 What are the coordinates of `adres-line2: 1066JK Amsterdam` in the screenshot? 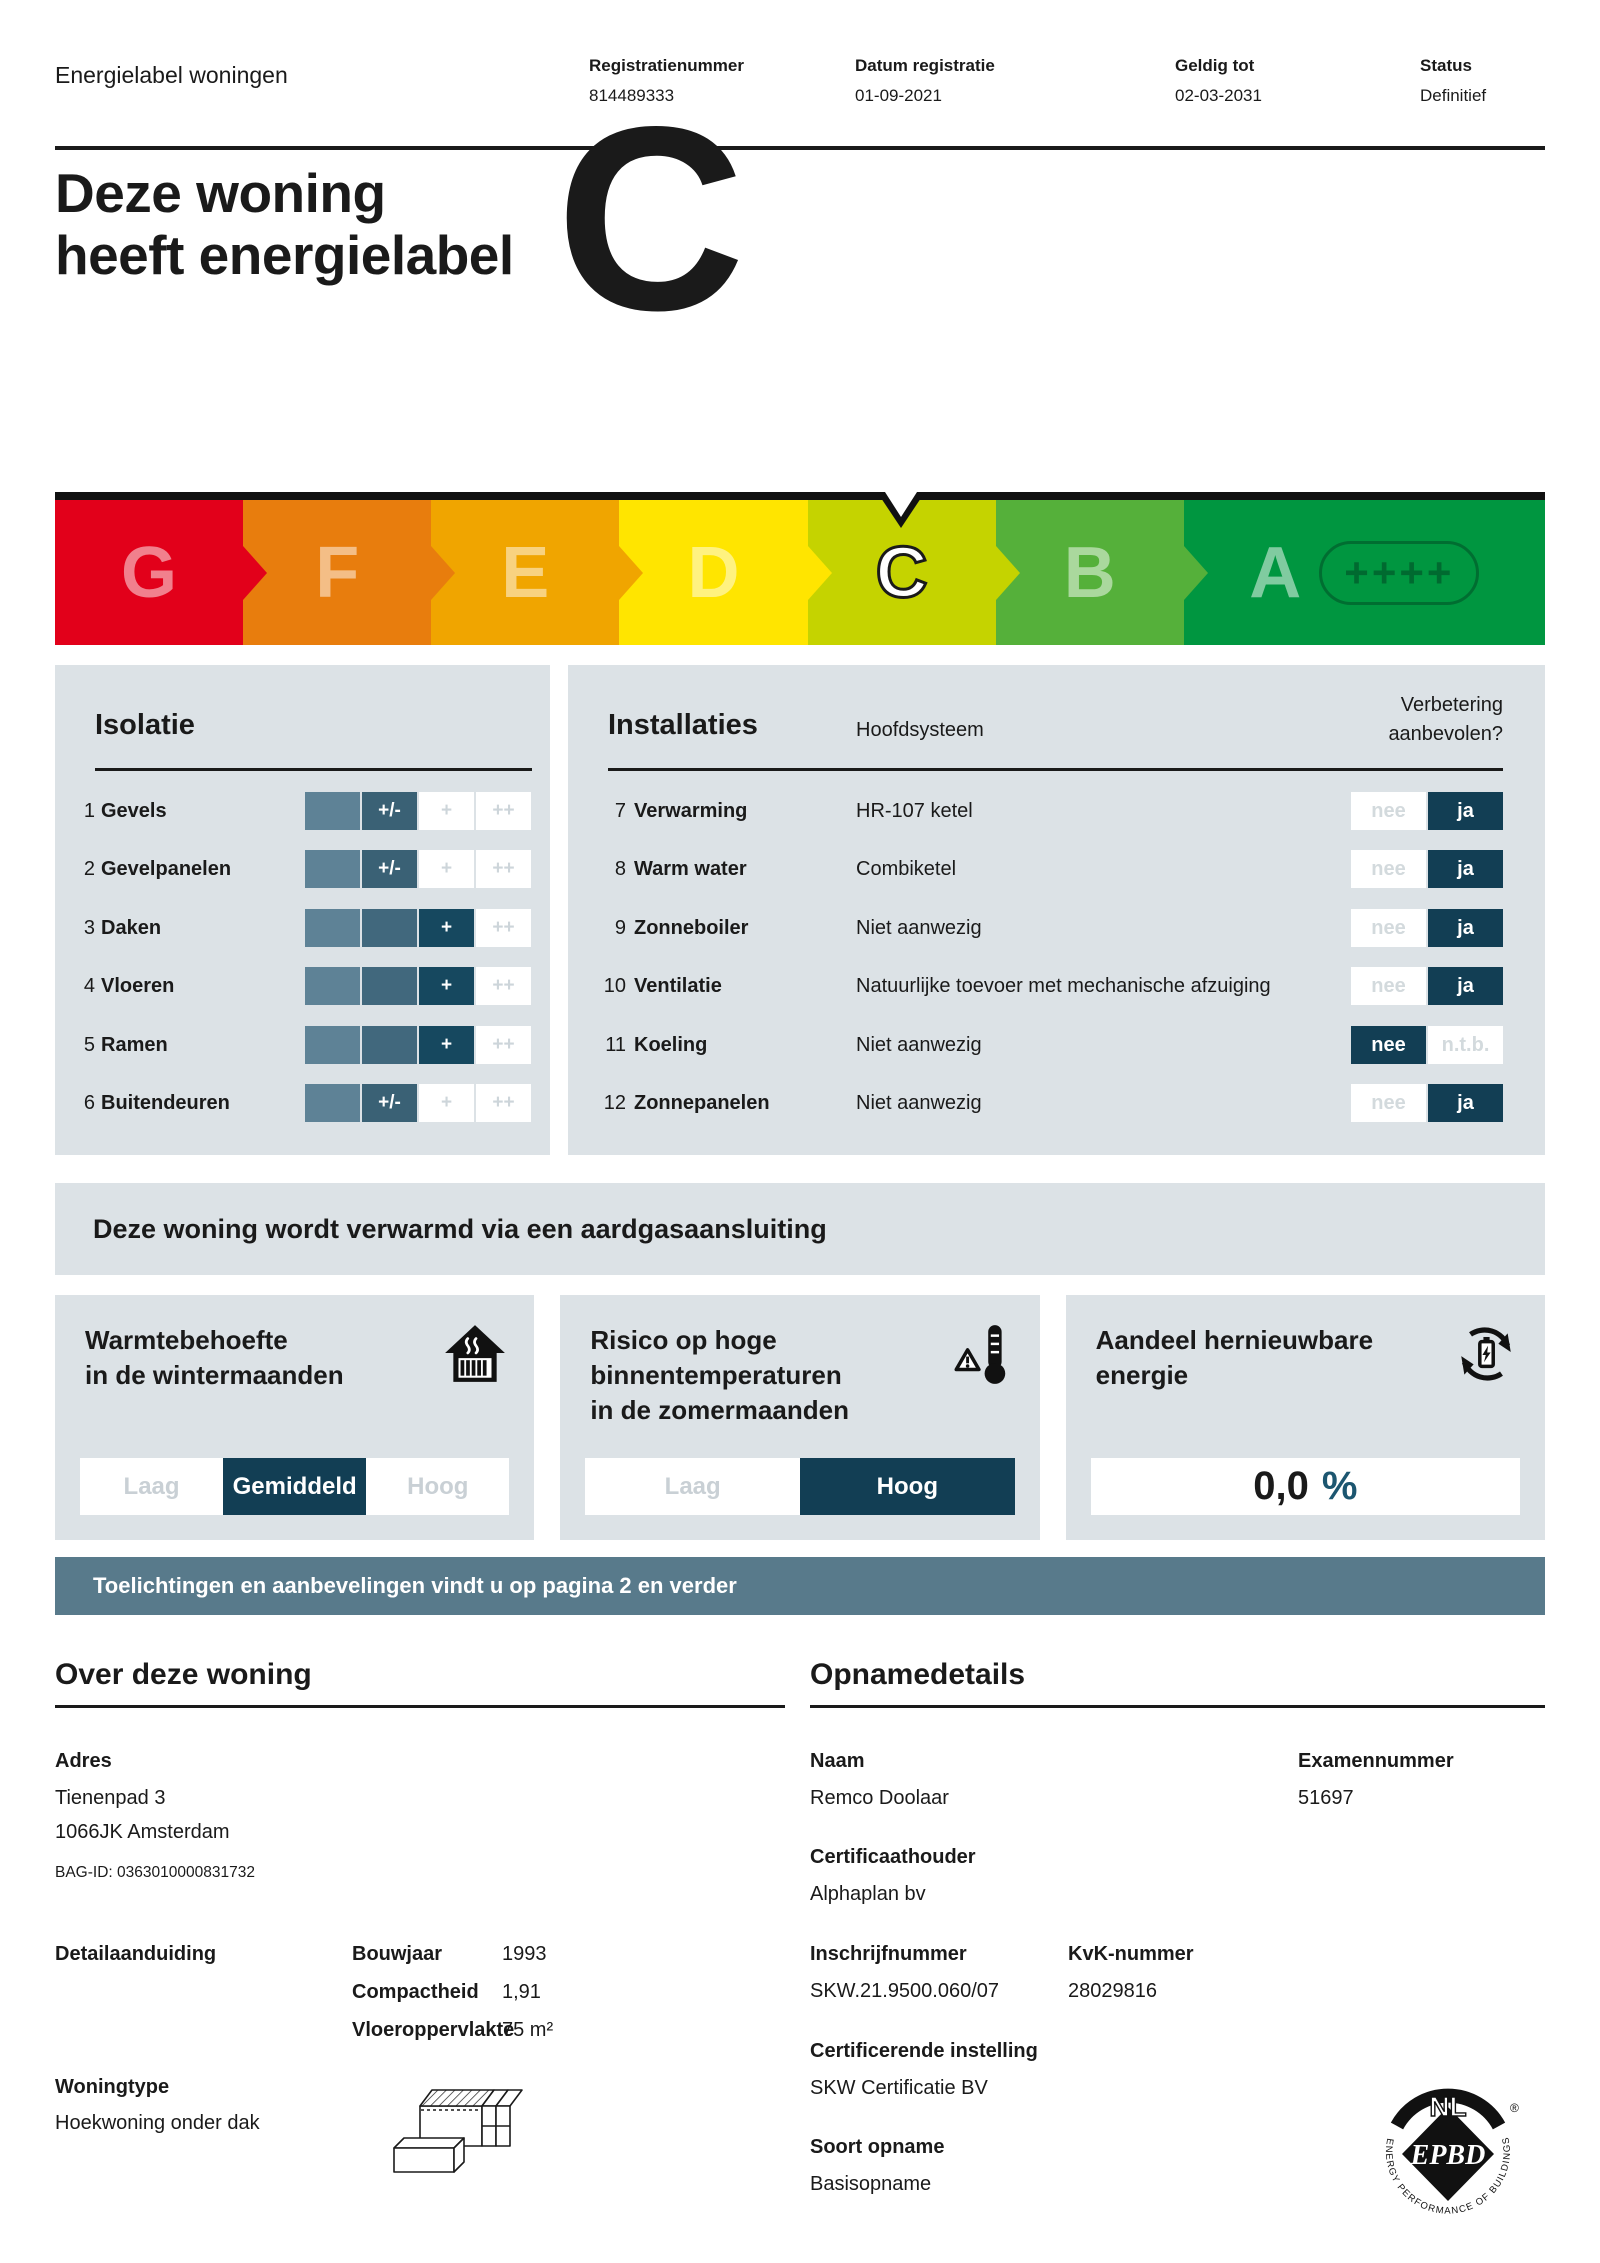 It's located at (142, 1832).